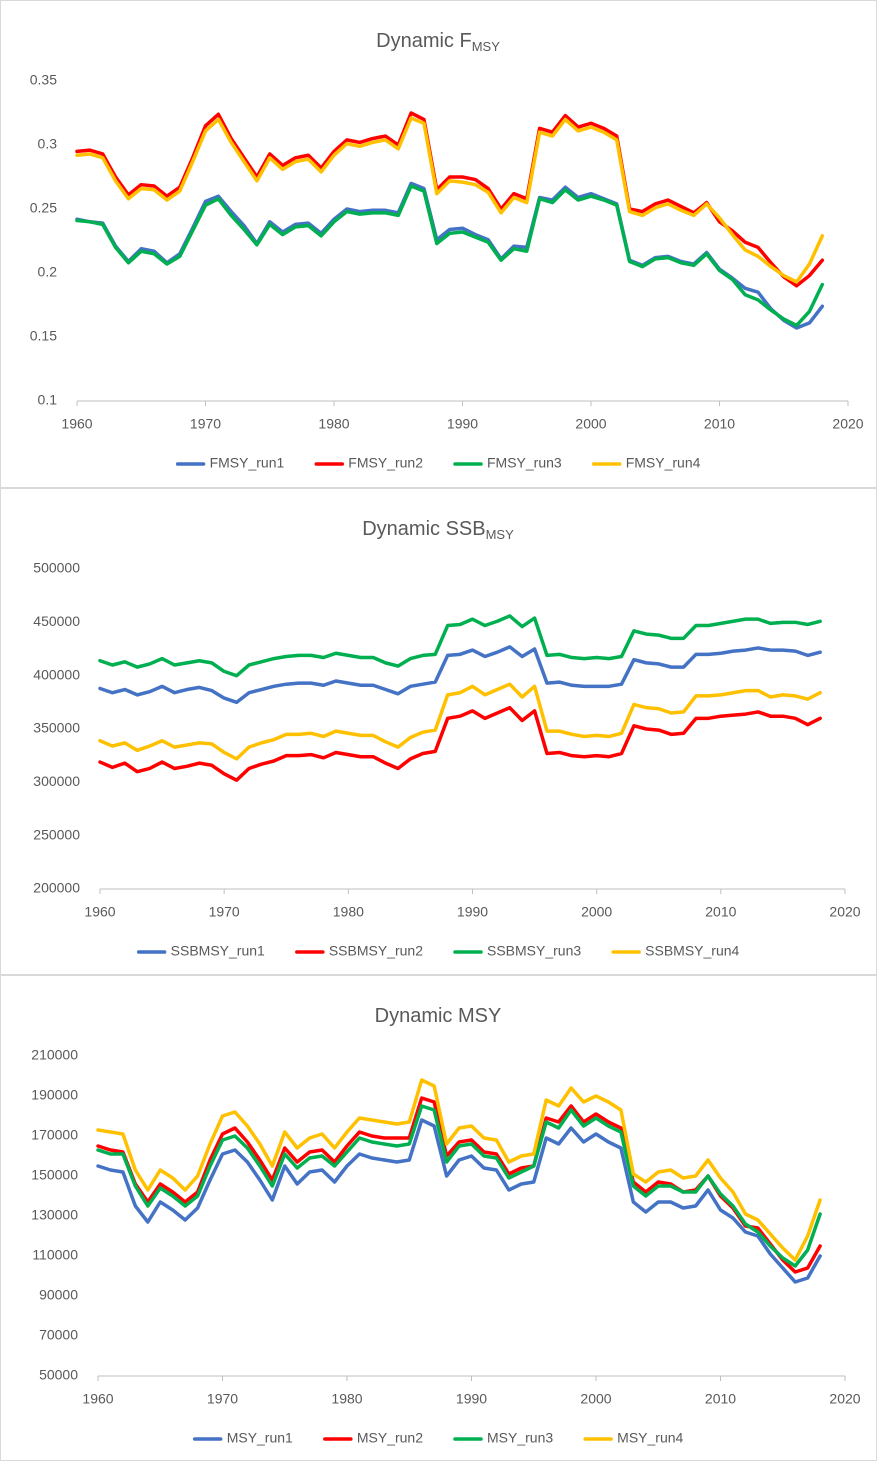  I want to click on y-tick-label: 250000, so click(56, 834).